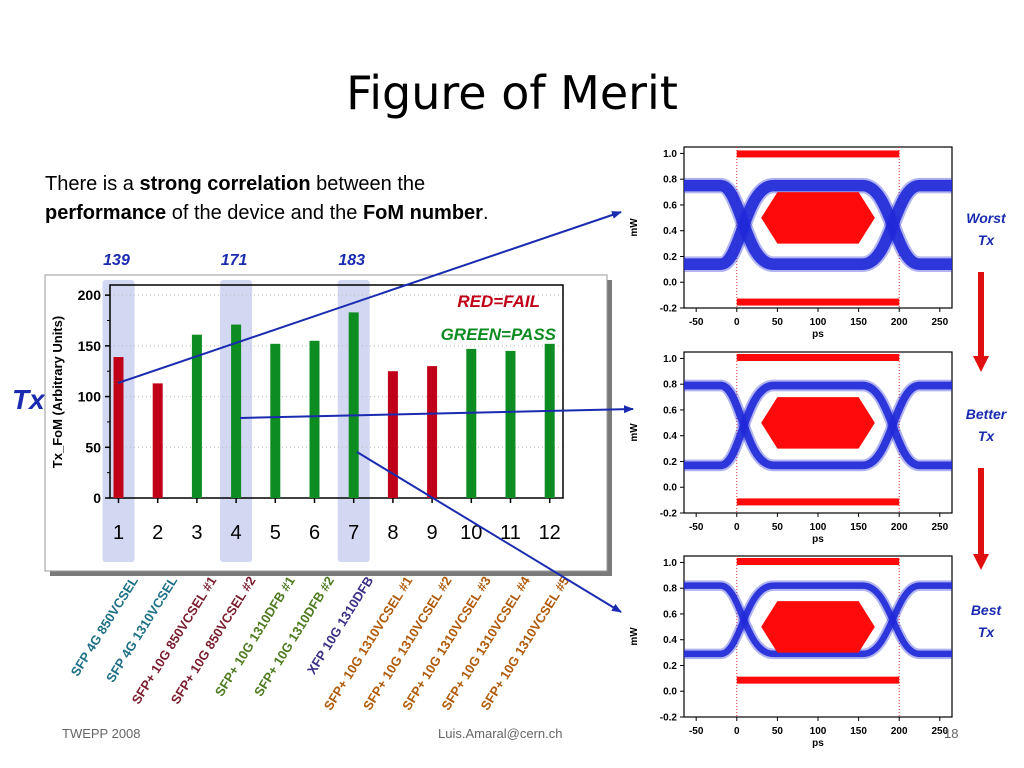  What do you see at coordinates (92, 184) in the screenshot?
I see `desc-part: There is a` at bounding box center [92, 184].